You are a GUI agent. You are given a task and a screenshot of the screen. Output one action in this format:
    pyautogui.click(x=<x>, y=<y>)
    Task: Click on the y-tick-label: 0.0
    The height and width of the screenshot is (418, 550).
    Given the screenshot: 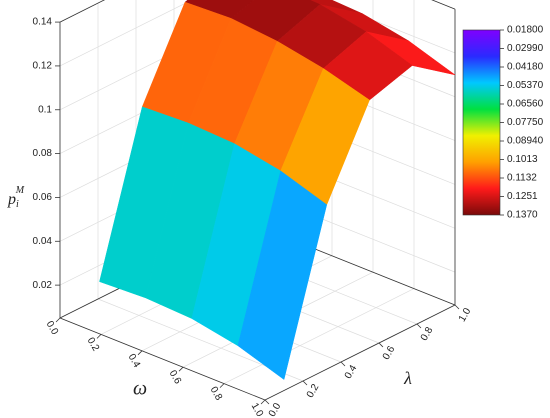 What is the action you would take?
    pyautogui.click(x=275, y=409)
    